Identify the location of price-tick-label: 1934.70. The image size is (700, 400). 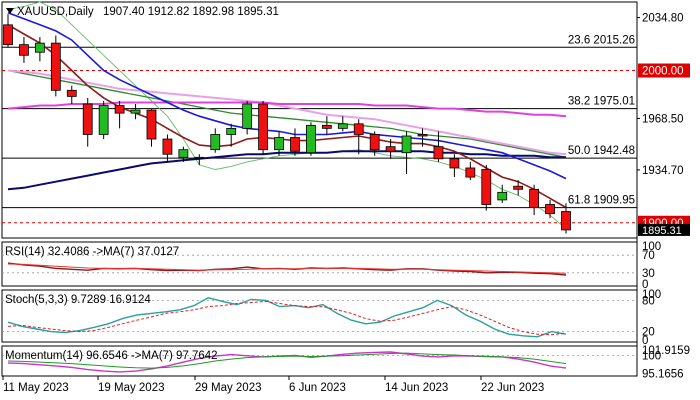
(663, 171).